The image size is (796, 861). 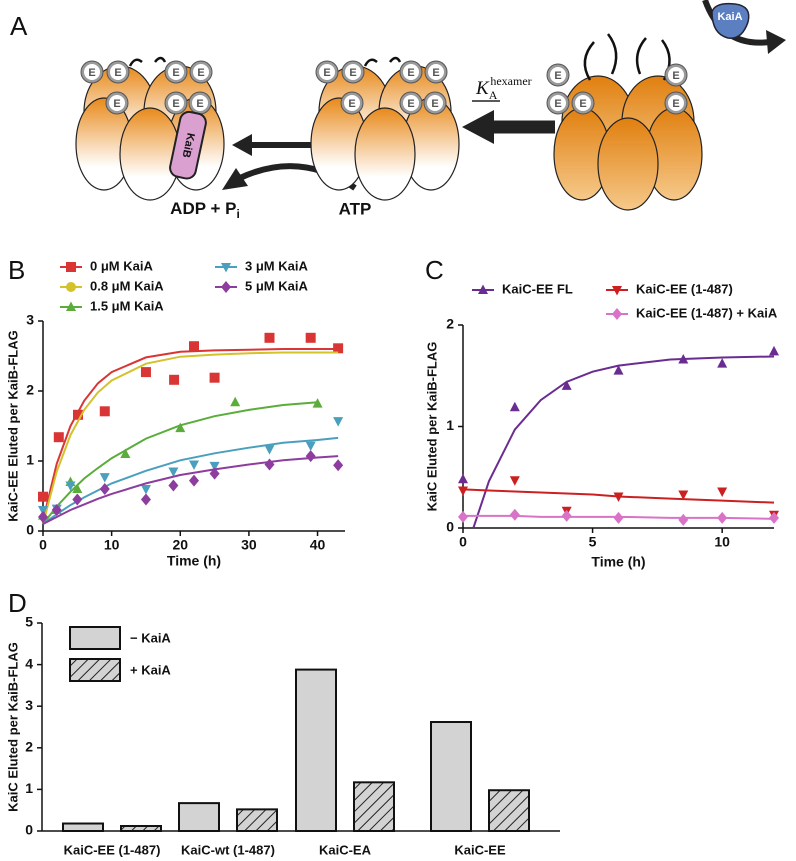 I want to click on arrowhead, so click(x=235, y=179).